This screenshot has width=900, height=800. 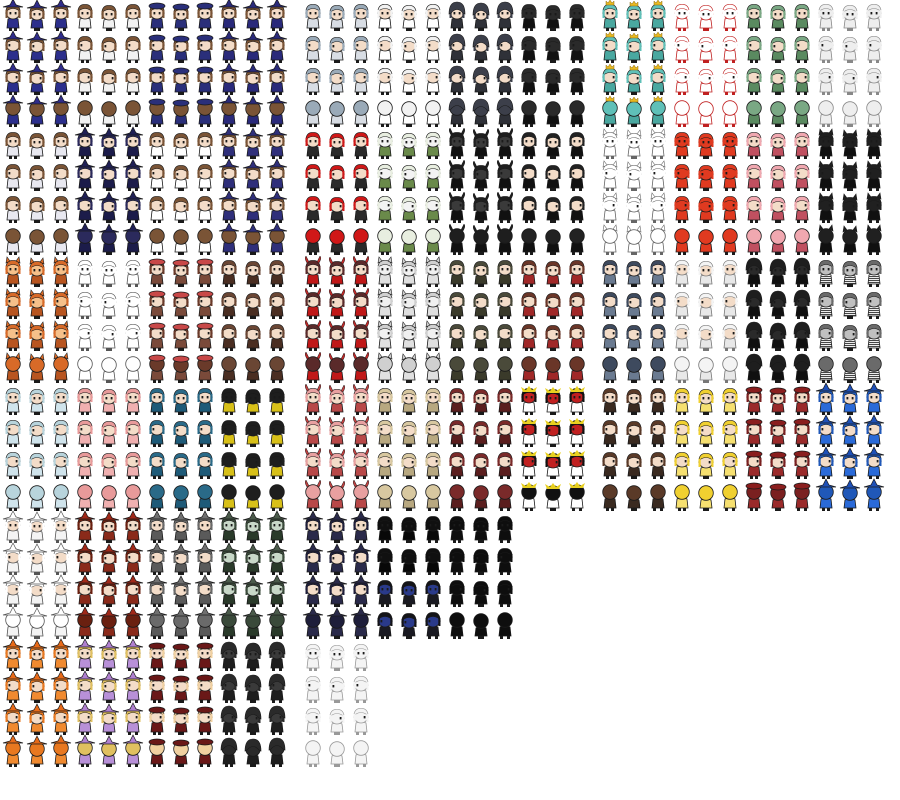 What do you see at coordinates (481, 80) in the screenshot?
I see `character-sprite-dark-hood` at bounding box center [481, 80].